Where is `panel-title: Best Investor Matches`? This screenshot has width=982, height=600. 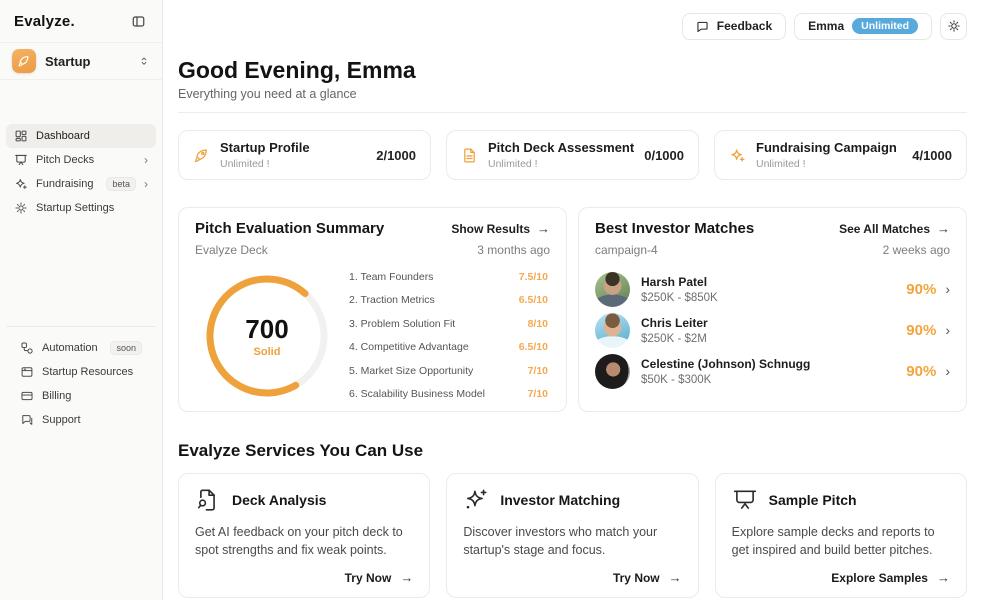 panel-title: Best Investor Matches is located at coordinates (675, 228).